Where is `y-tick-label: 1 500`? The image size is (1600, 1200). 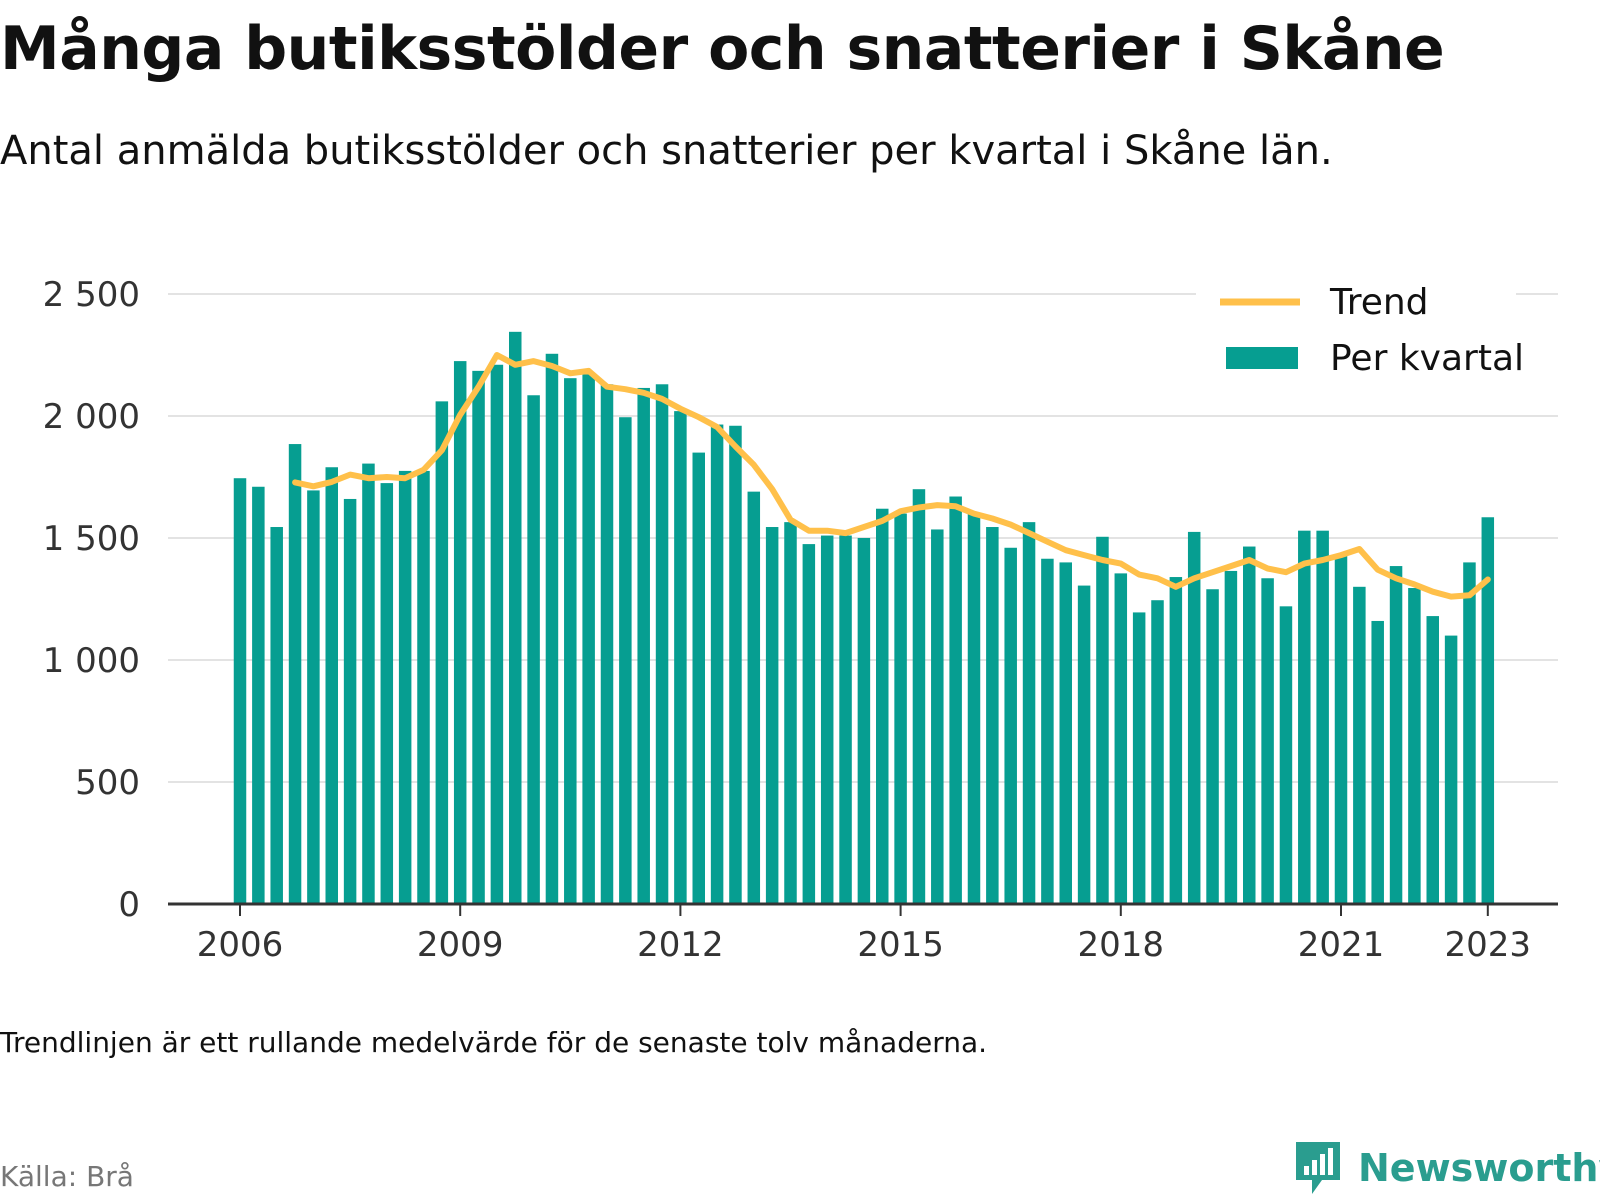
y-tick-label: 1 500 is located at coordinates (91, 539).